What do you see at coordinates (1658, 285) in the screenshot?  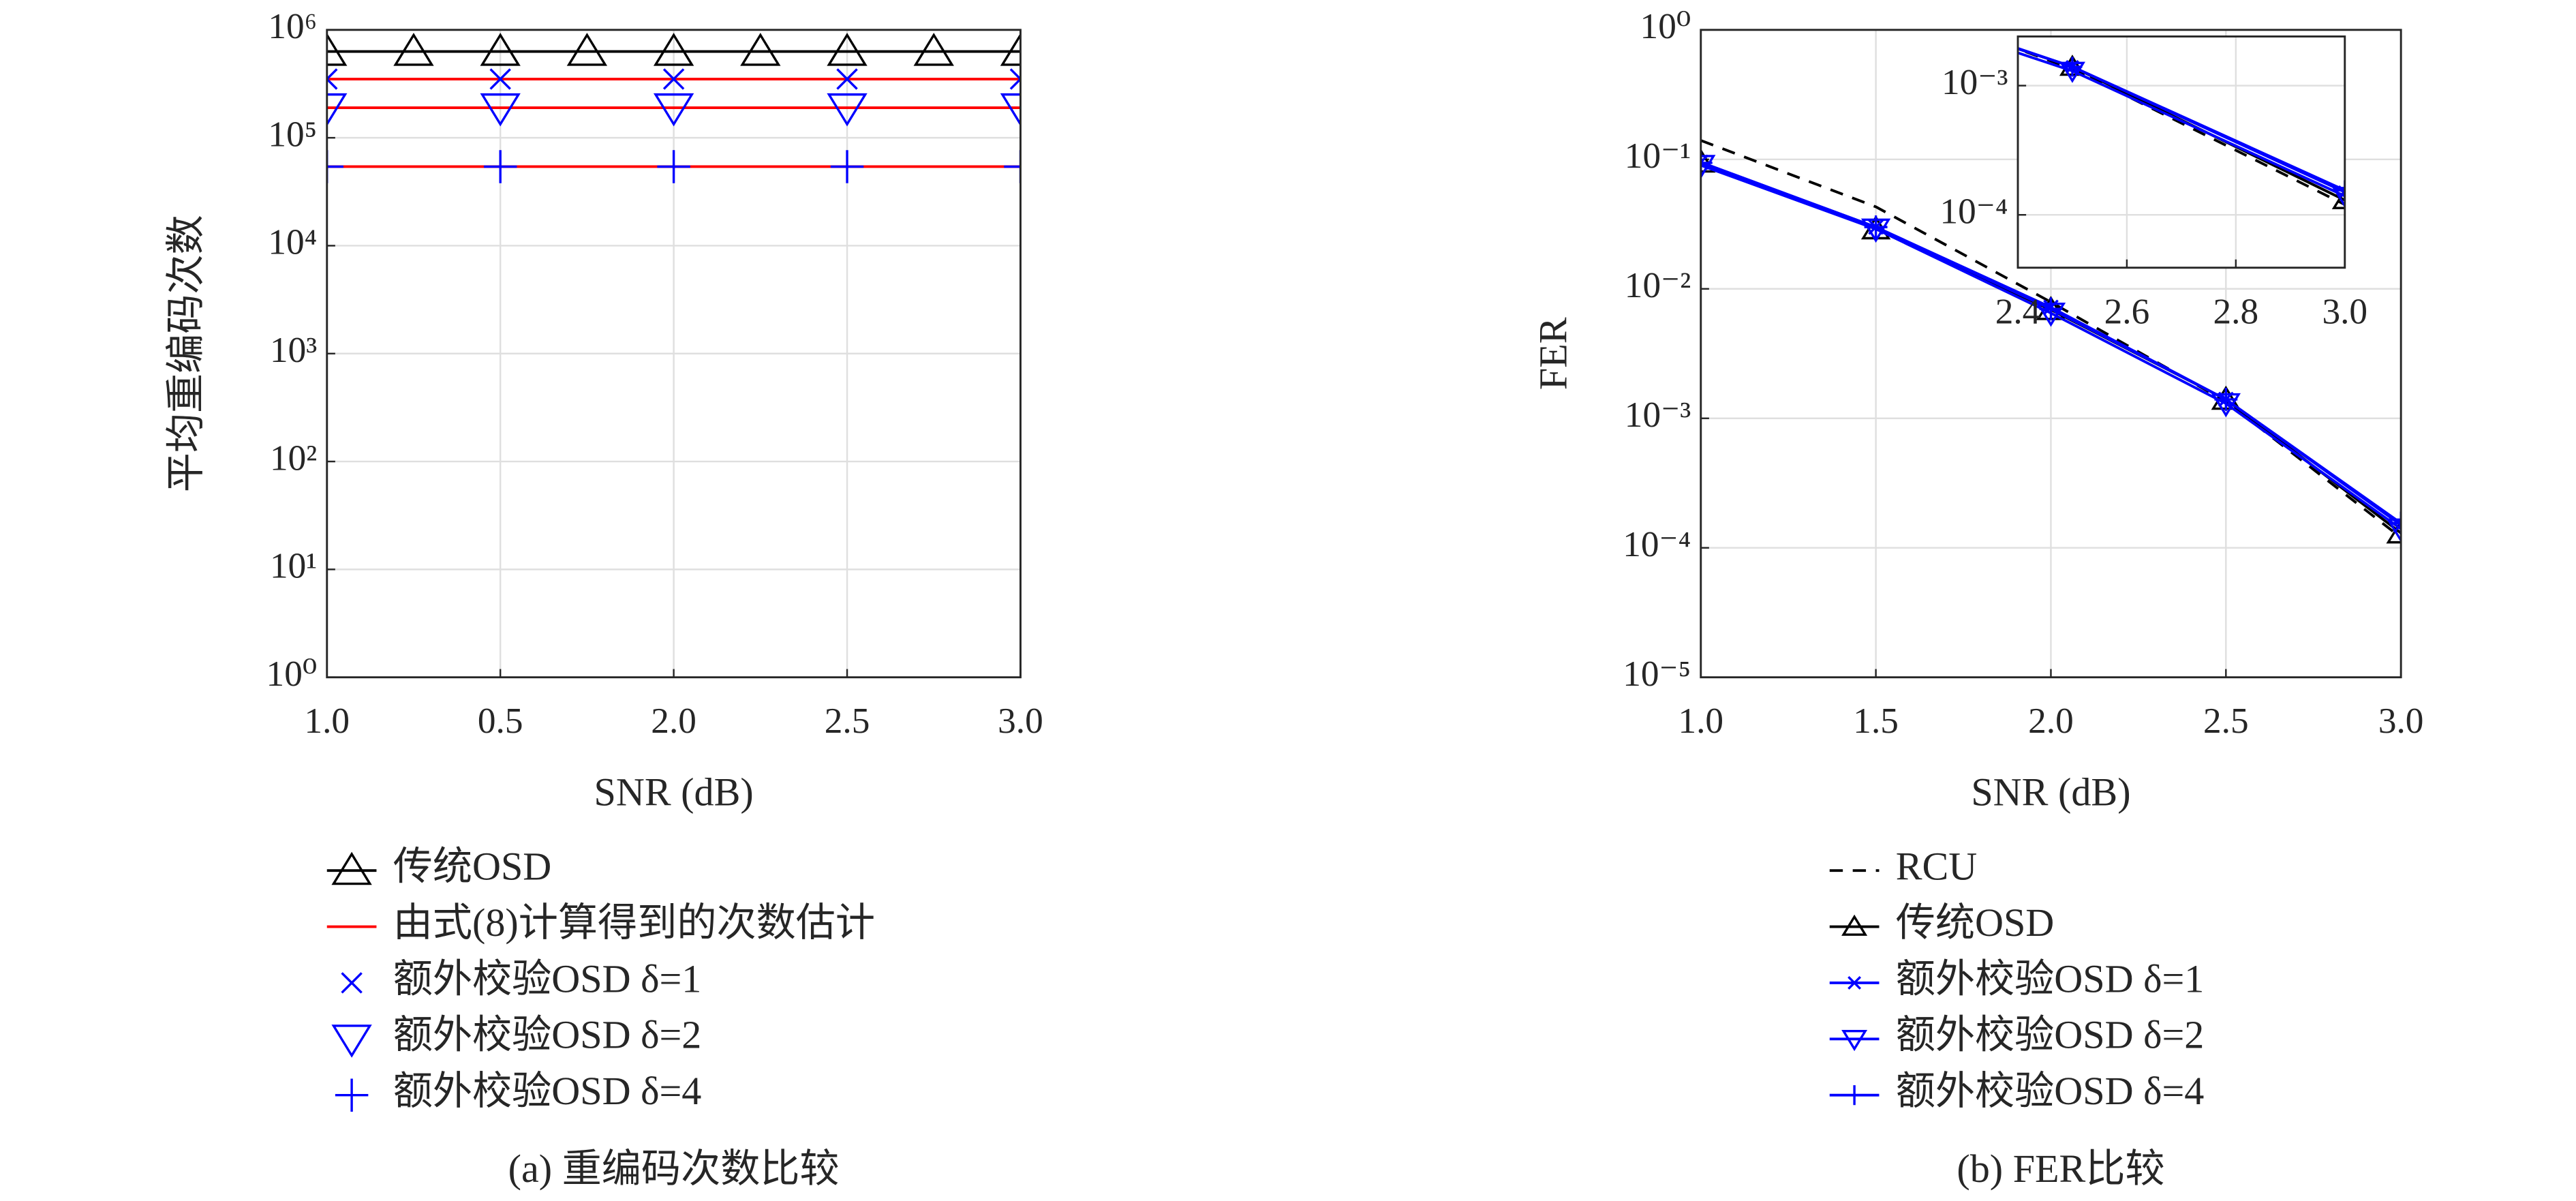 I see `y-tick-label: 10⁻²` at bounding box center [1658, 285].